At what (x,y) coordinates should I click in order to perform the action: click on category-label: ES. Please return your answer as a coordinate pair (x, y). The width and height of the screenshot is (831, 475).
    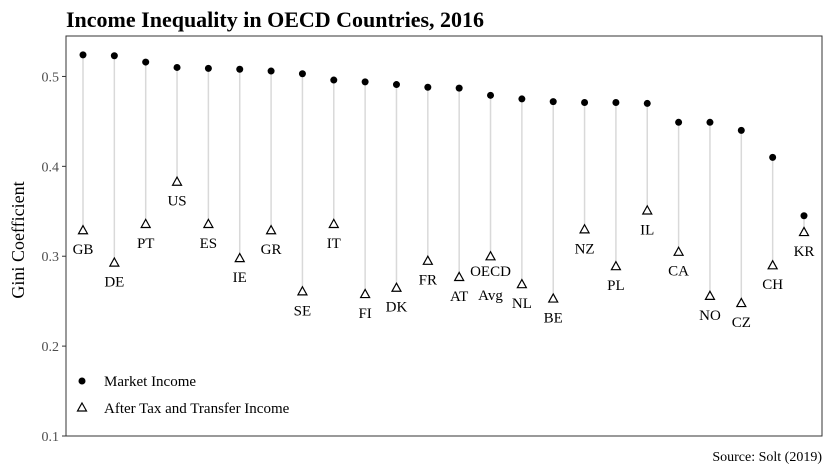
    Looking at the image, I should click on (209, 244).